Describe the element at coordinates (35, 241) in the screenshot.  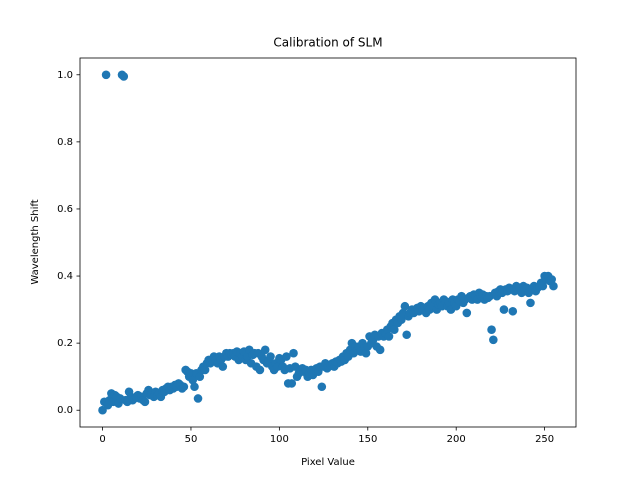
I see `y-axis-label: Wavelength Shift` at that location.